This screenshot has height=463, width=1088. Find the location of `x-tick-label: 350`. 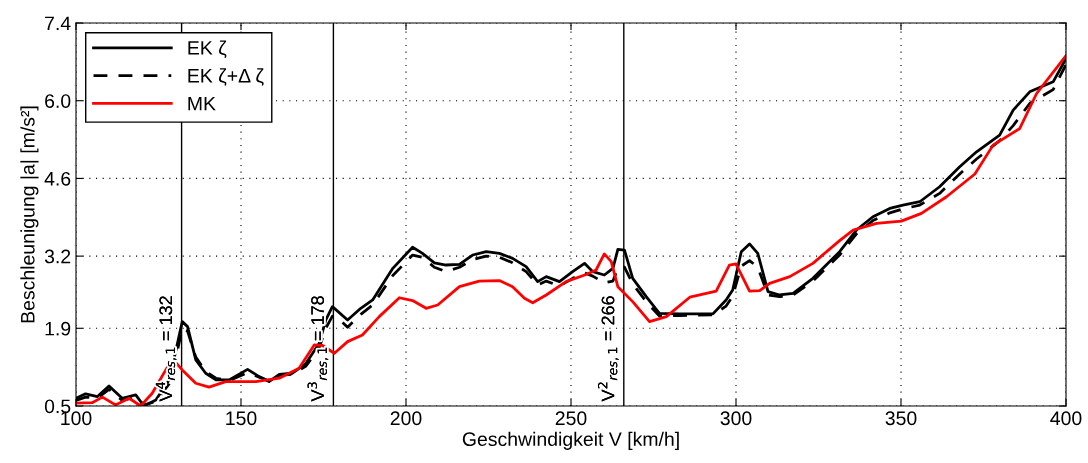

x-tick-label: 350 is located at coordinates (901, 418).